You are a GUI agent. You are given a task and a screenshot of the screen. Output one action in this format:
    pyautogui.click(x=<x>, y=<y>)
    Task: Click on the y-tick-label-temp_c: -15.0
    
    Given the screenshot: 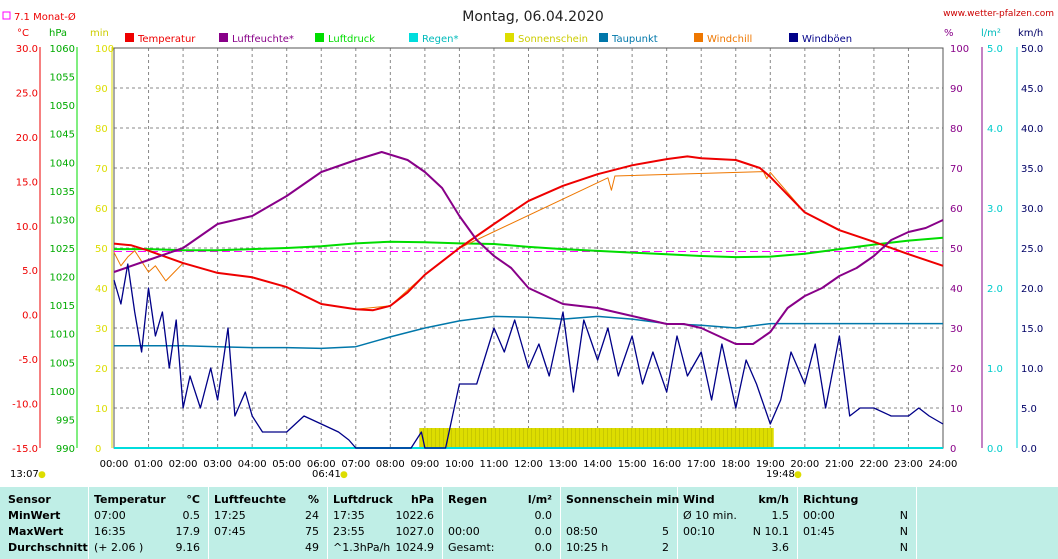 What is the action you would take?
    pyautogui.click(x=25, y=449)
    